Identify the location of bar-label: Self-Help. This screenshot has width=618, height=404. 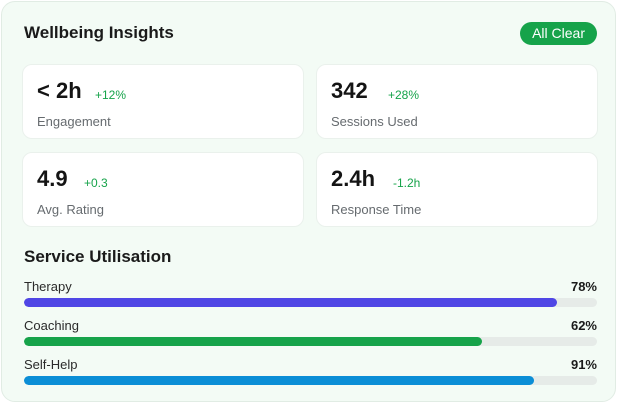
(51, 364).